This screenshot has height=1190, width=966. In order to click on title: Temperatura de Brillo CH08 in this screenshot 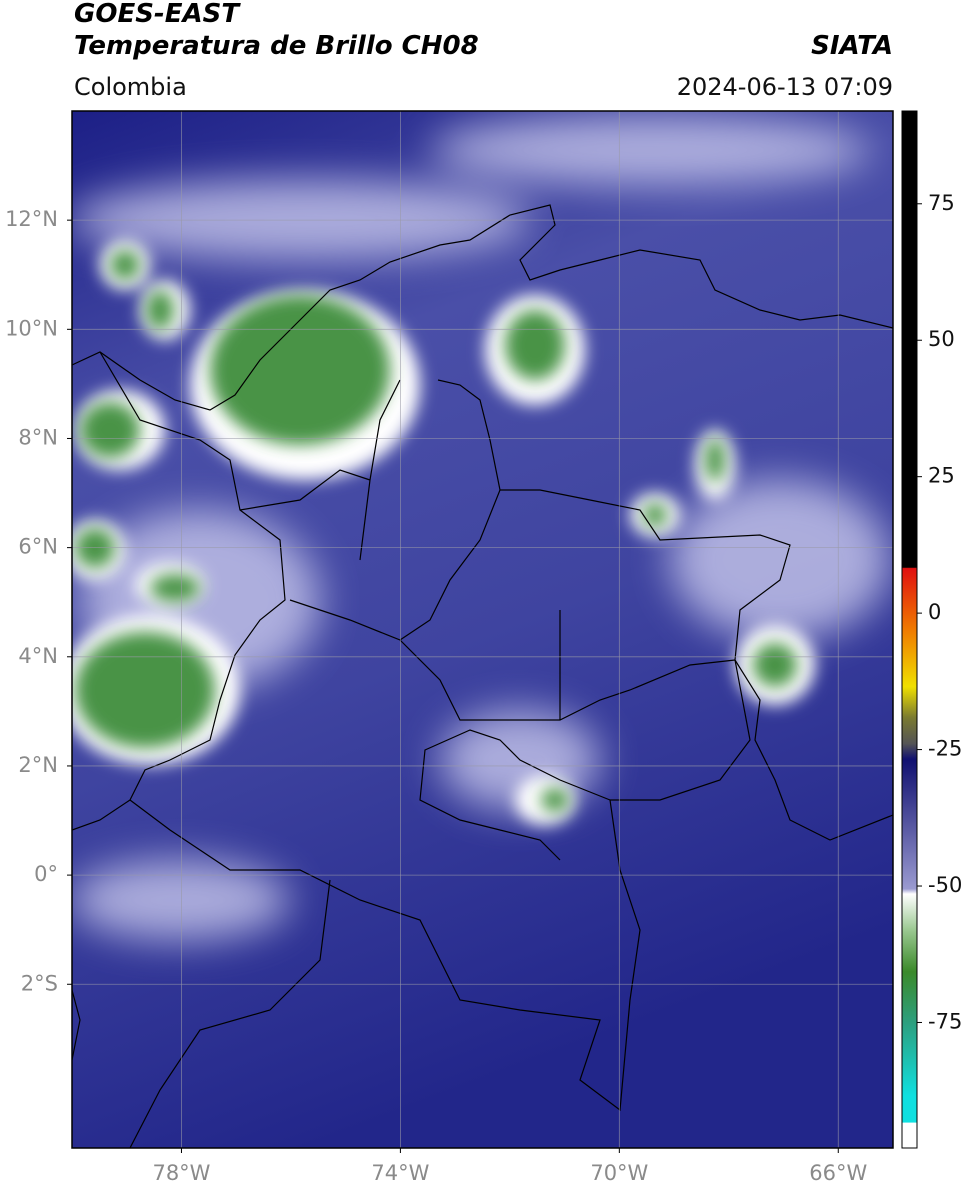, I will do `click(276, 46)`.